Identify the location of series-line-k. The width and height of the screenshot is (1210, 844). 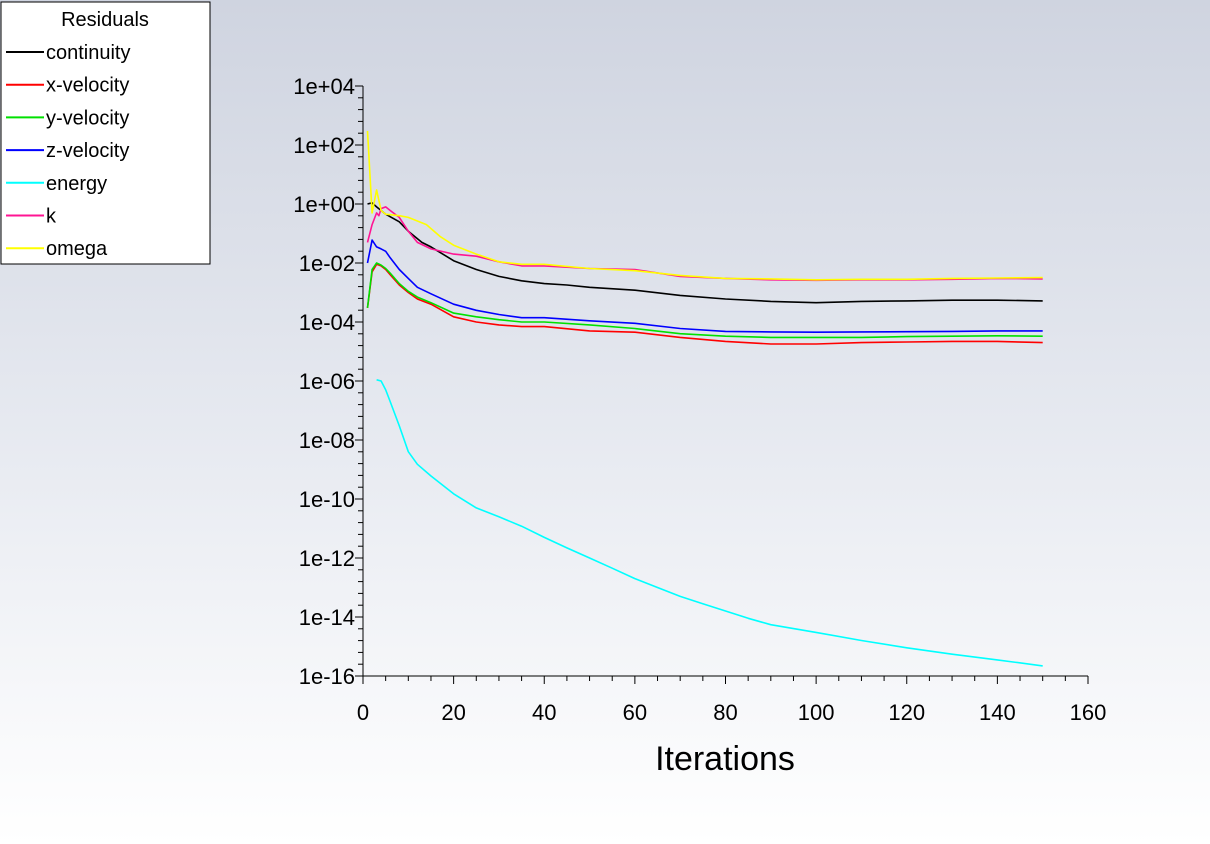
(704, 244).